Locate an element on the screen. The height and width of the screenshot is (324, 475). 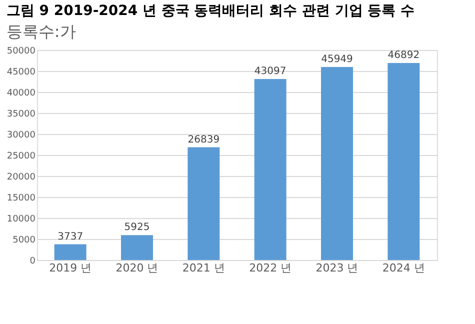
data-label: 26839 is located at coordinates (204, 140).